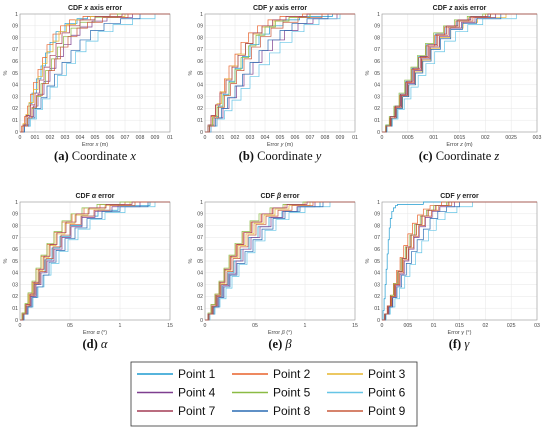  What do you see at coordinates (460, 8) in the screenshot?
I see `chart-title: CDF z axis error` at bounding box center [460, 8].